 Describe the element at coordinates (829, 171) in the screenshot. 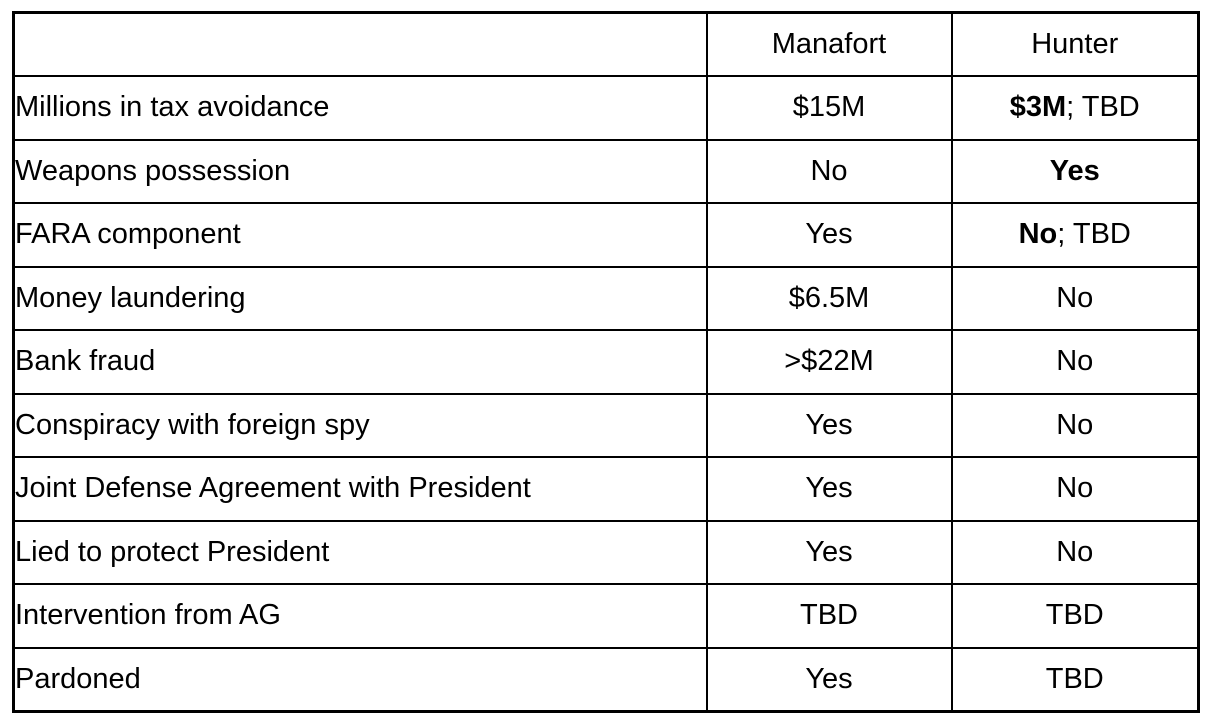

I see `manafort-value: No` at that location.